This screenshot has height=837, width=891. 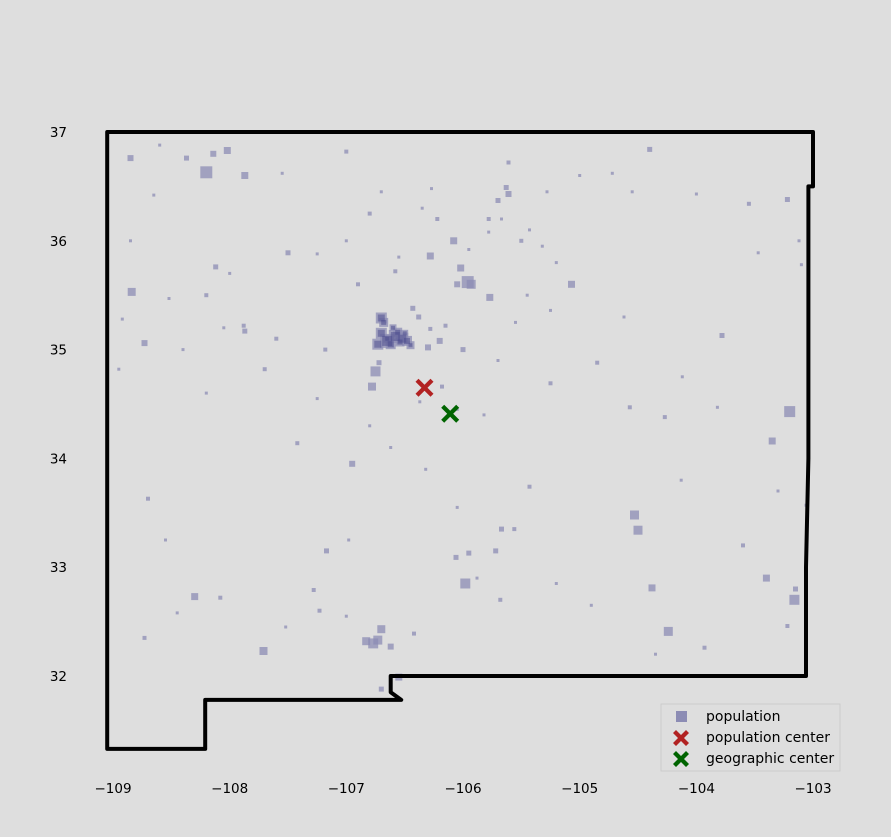 I want to click on x-tick-label: −108, so click(x=229, y=789).